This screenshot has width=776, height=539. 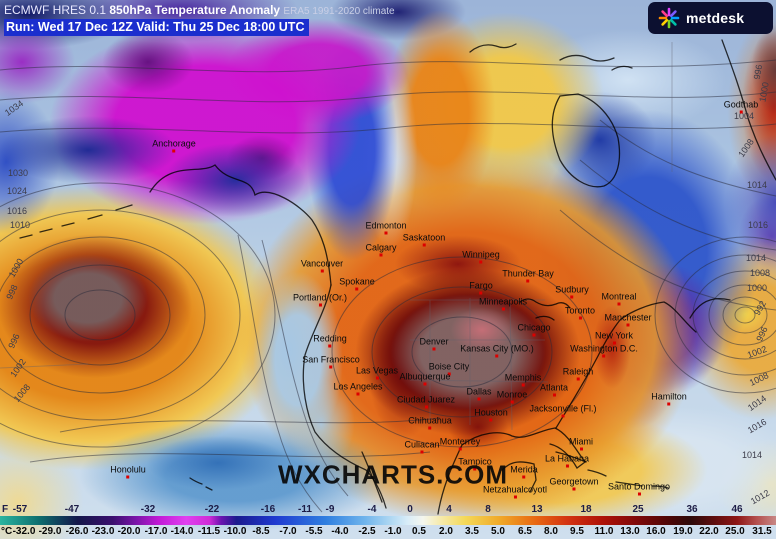 I want to click on celsius-scale-tick: -29.0, so click(x=50, y=531).